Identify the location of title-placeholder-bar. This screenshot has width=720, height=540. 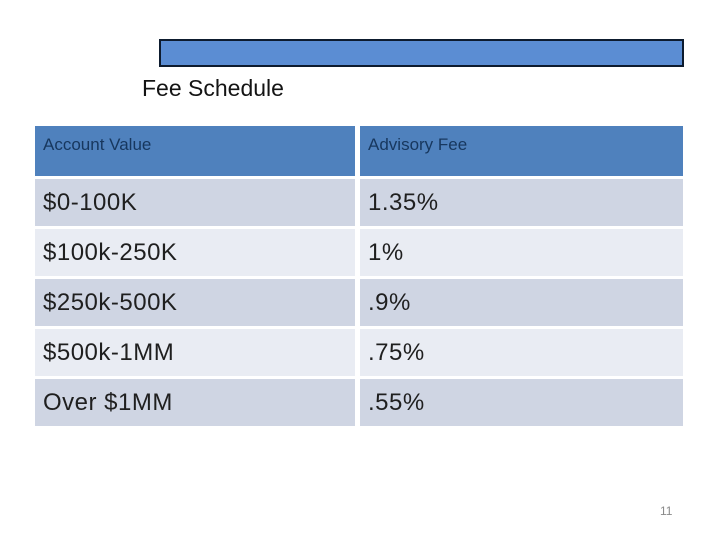
(421, 53).